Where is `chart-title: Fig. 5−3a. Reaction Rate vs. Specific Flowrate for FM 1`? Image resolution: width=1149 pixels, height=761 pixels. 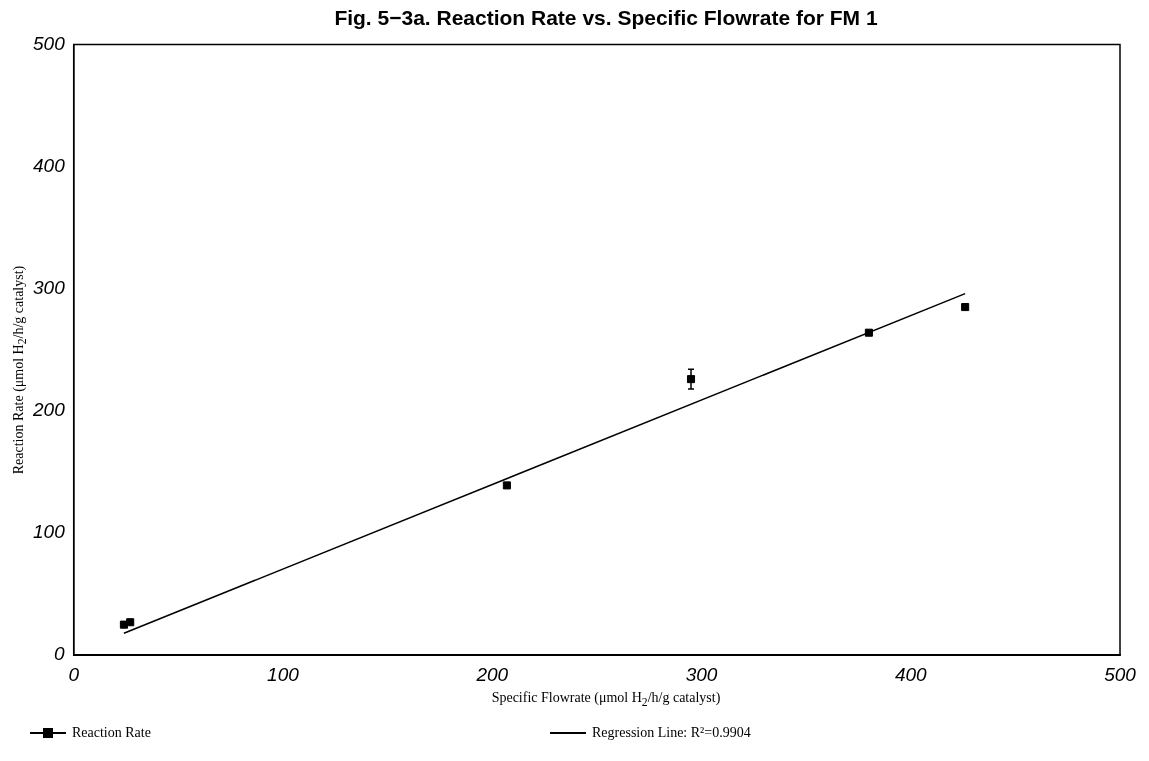 chart-title: Fig. 5−3a. Reaction Rate vs. Specific Flowrate for FM 1 is located at coordinates (606, 18).